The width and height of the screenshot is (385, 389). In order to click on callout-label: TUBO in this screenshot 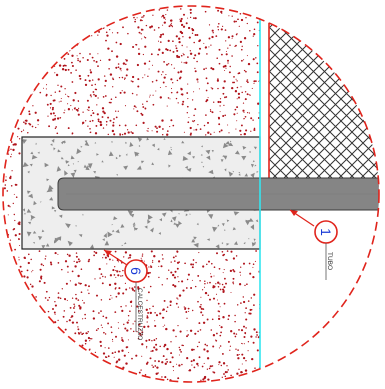, I will do `click(329, 261)`.